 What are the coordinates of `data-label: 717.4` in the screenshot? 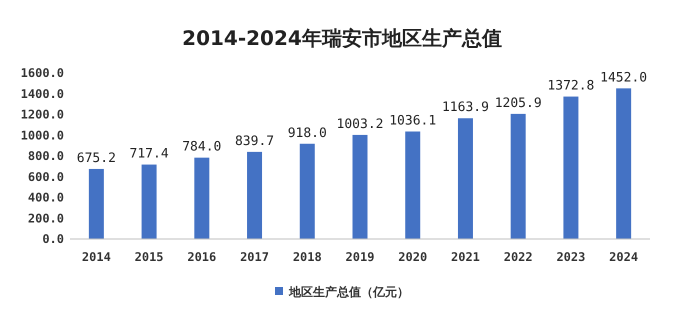 It's located at (149, 154).